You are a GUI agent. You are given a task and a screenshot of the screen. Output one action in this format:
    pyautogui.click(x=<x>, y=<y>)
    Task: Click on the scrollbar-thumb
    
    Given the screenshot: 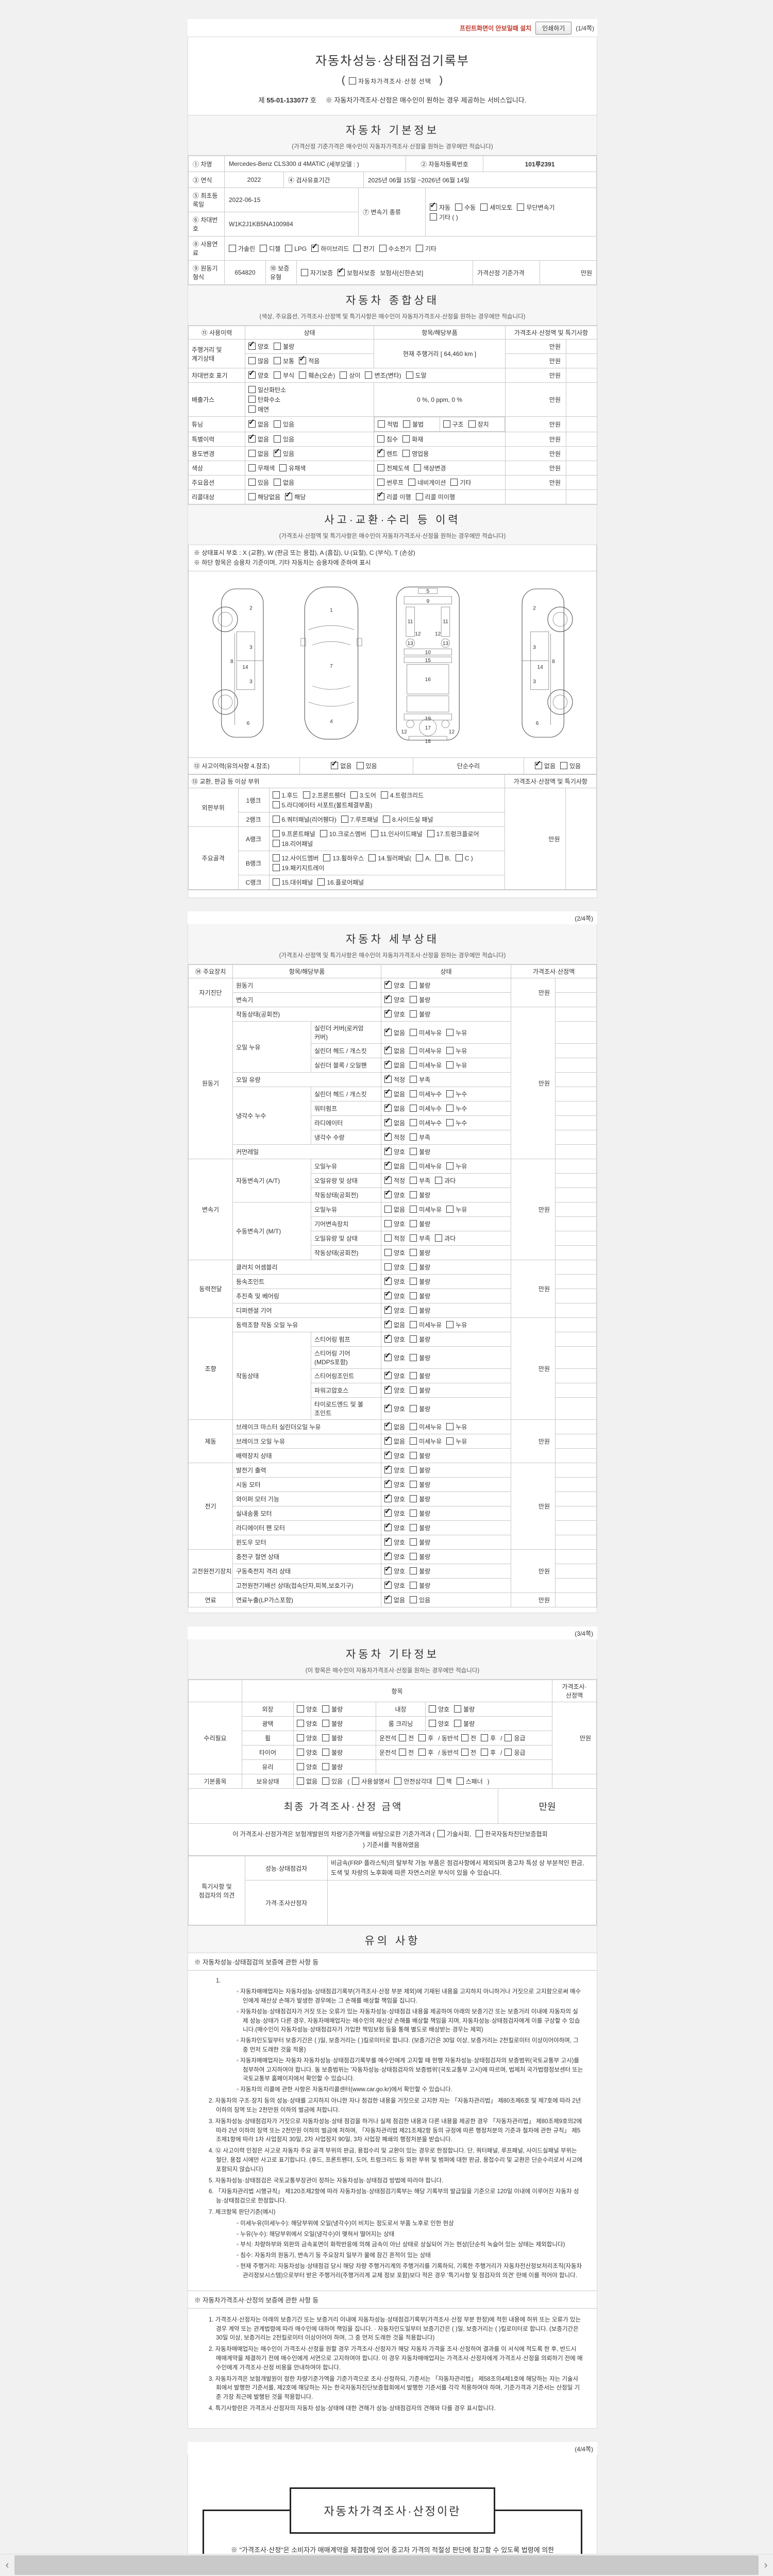 What is the action you would take?
    pyautogui.click(x=386, y=2565)
    